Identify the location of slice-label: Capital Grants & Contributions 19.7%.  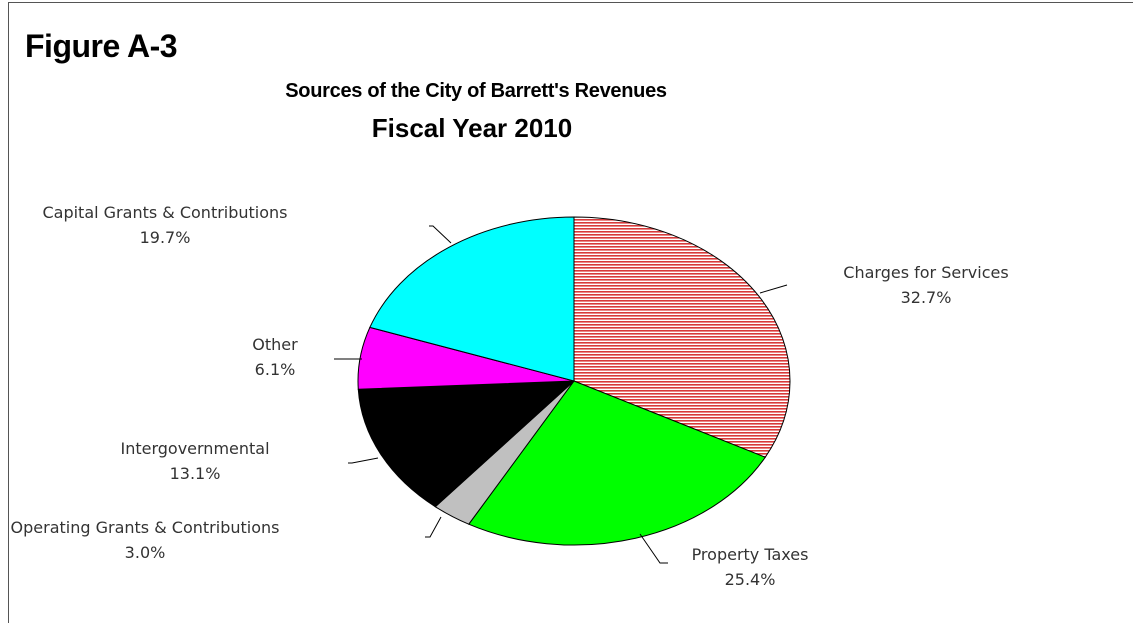
(165, 225).